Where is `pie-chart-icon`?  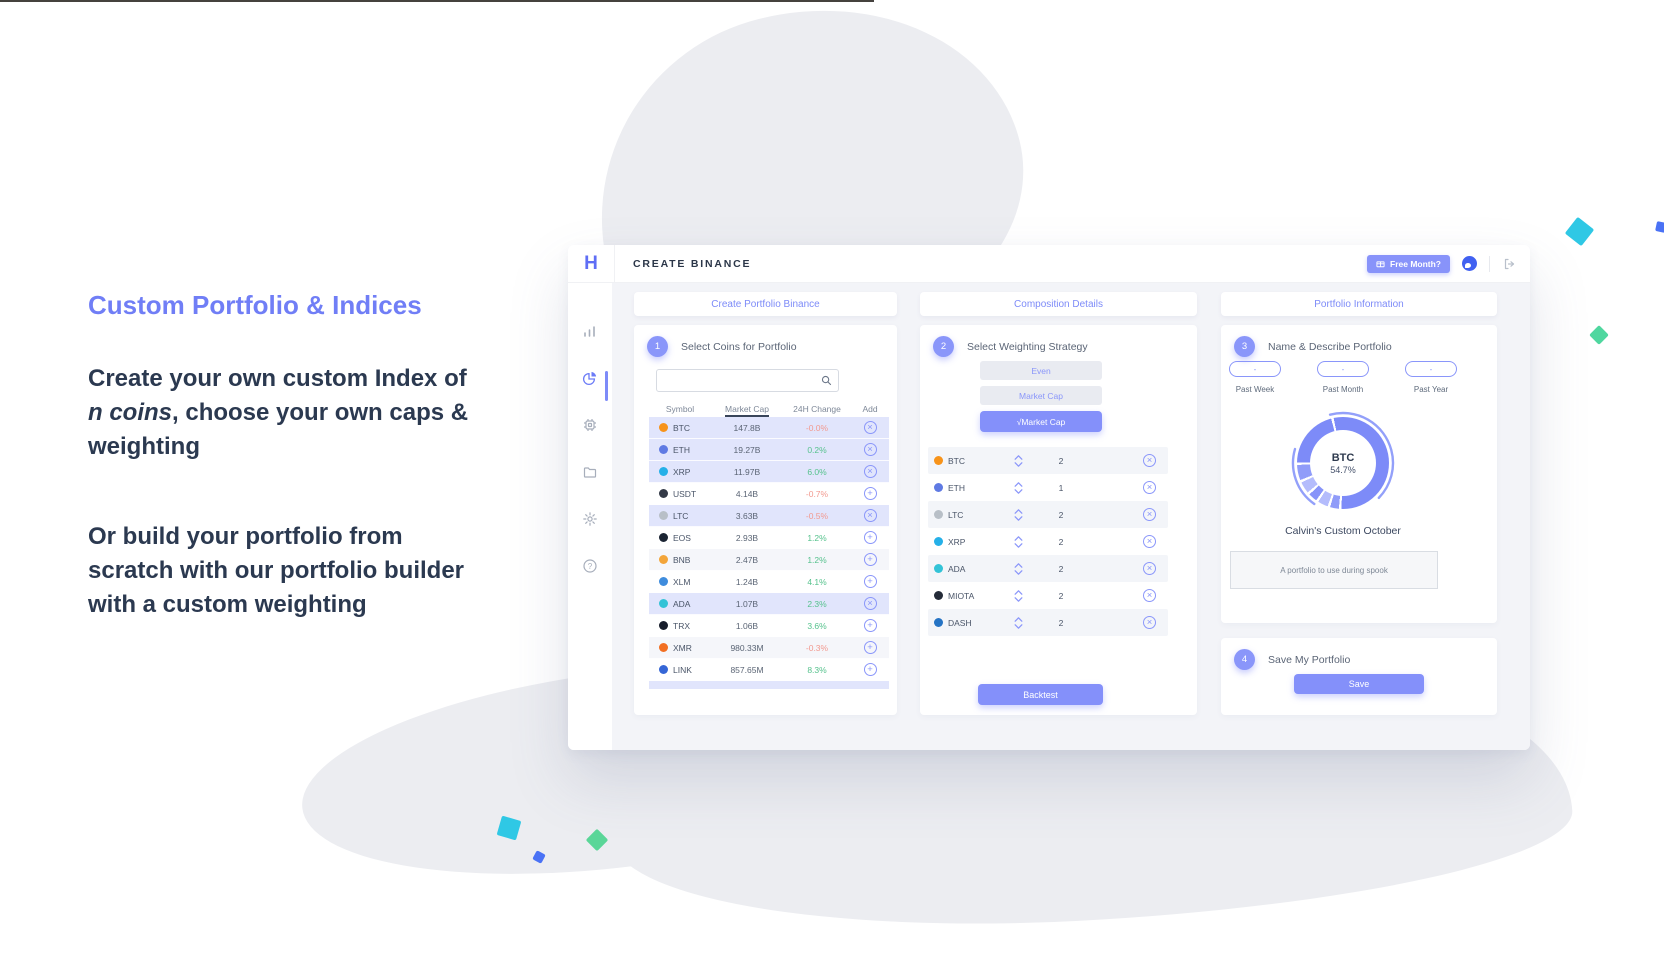
pie-chart-icon is located at coordinates (590, 378).